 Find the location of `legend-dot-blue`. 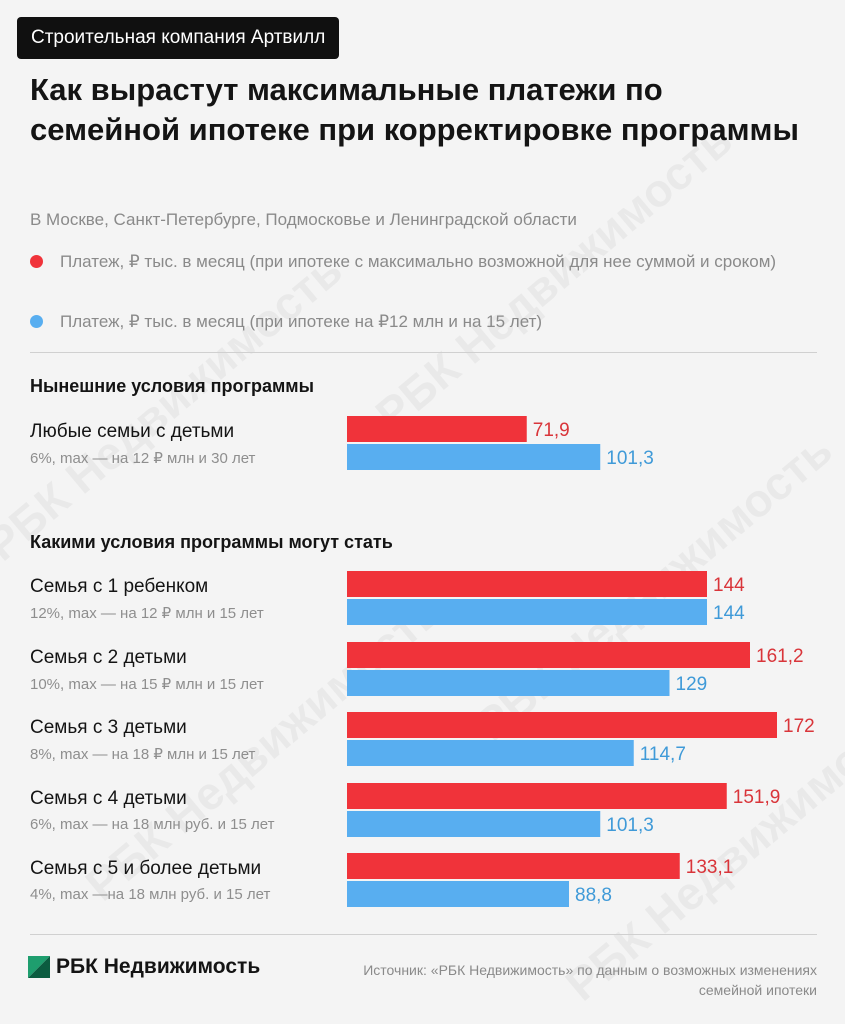

legend-dot-blue is located at coordinates (36, 321).